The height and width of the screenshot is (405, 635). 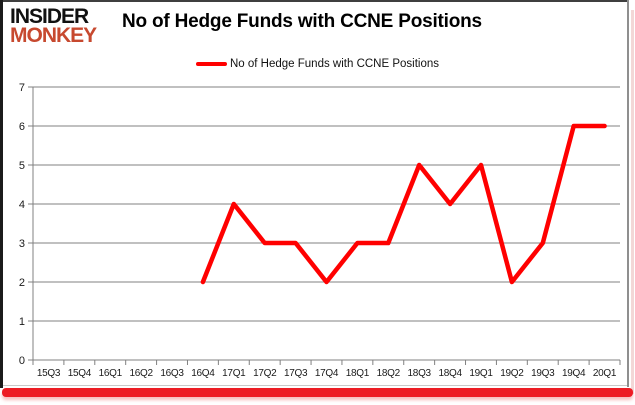 What do you see at coordinates (22, 283) in the screenshot?
I see `y-tick-label: 2` at bounding box center [22, 283].